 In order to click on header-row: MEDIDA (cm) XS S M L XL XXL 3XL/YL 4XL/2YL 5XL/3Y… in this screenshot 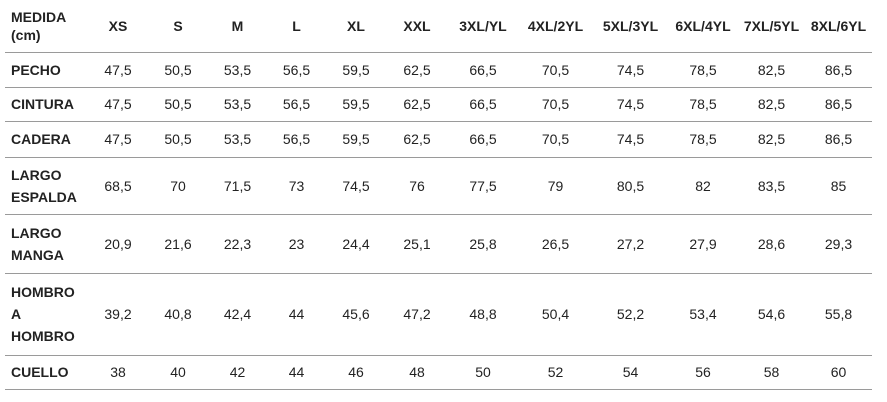, I will do `click(438, 26)`.